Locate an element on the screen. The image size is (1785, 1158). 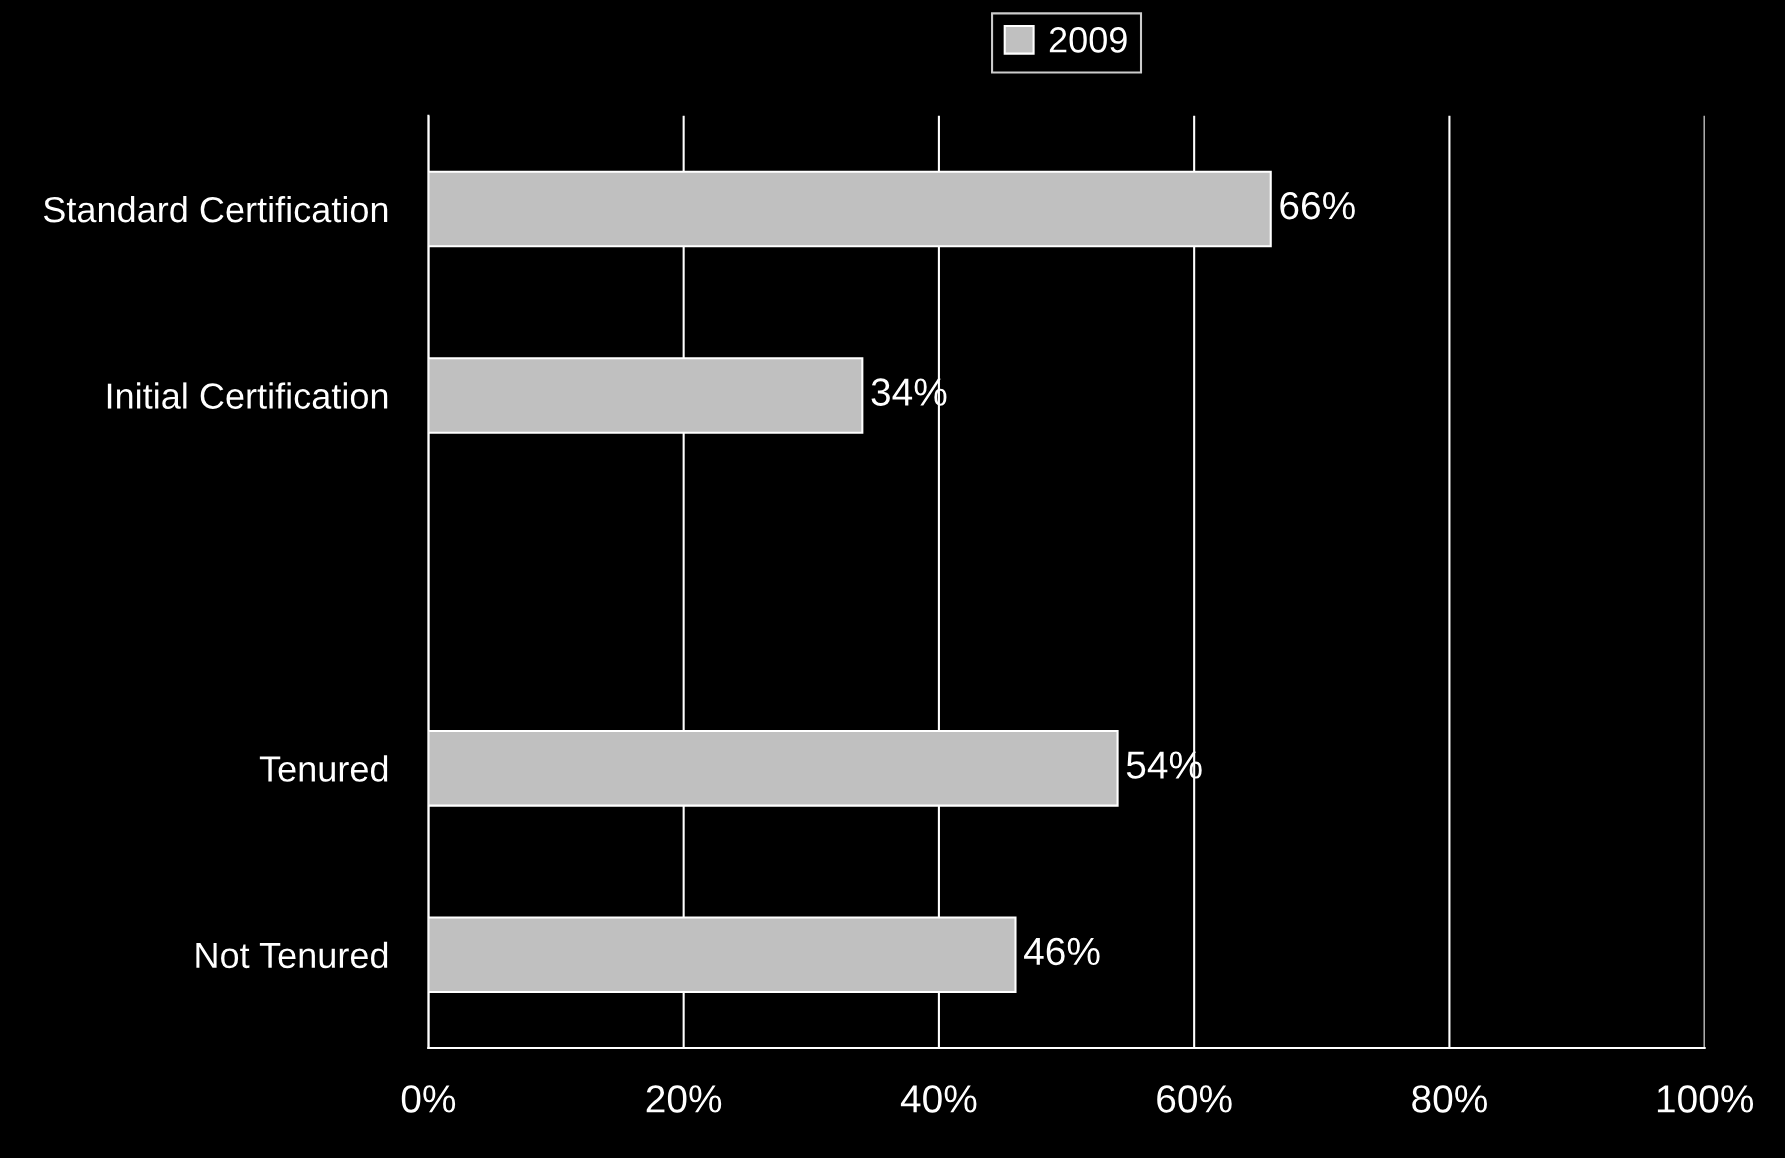
data-label: 66% is located at coordinates (1317, 205).